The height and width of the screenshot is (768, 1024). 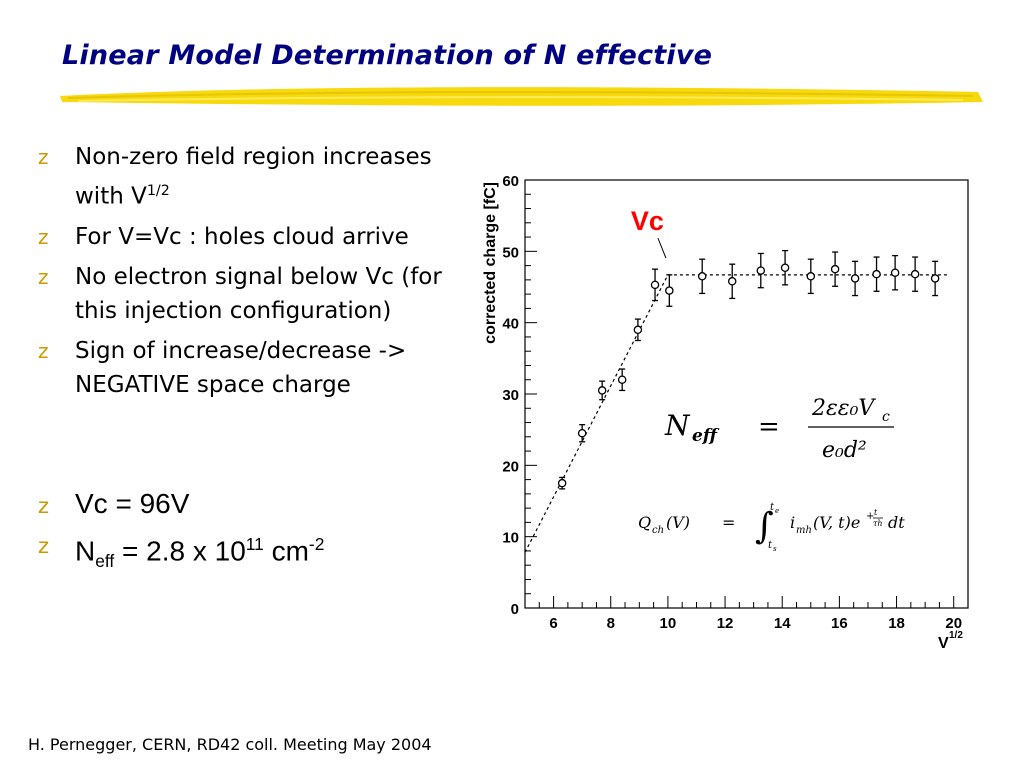 I want to click on formula-q-lhs-sub: ch, so click(x=658, y=530).